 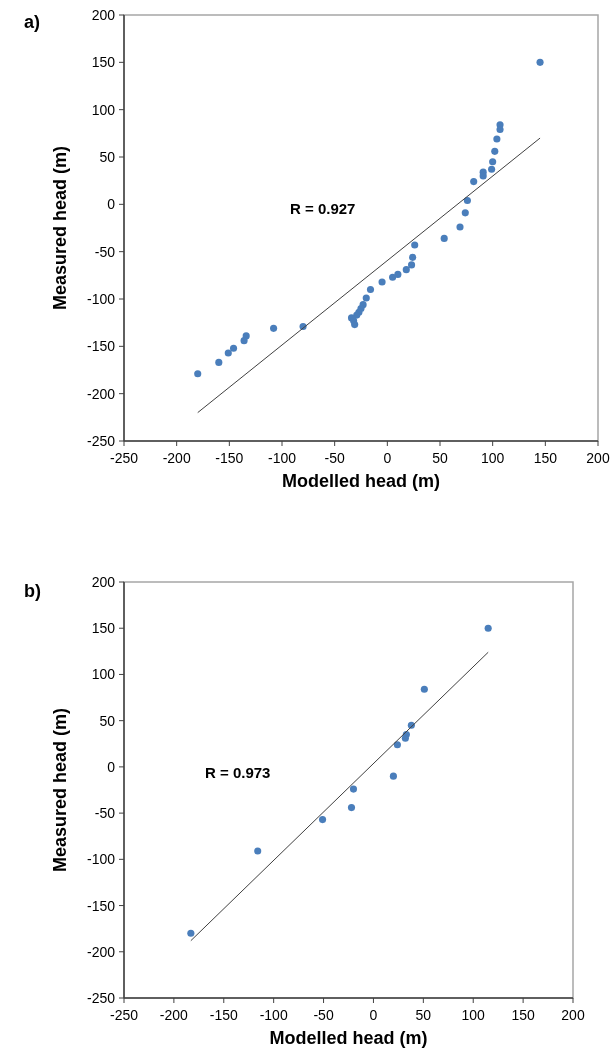 I want to click on chart-title: a), so click(x=32, y=22).